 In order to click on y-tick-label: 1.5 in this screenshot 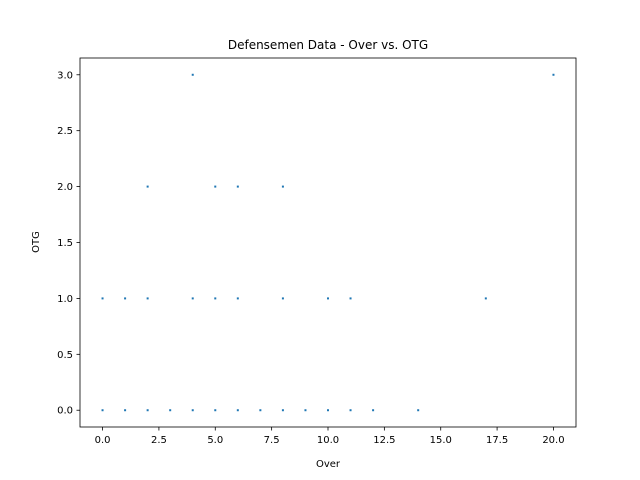, I will do `click(65, 243)`.